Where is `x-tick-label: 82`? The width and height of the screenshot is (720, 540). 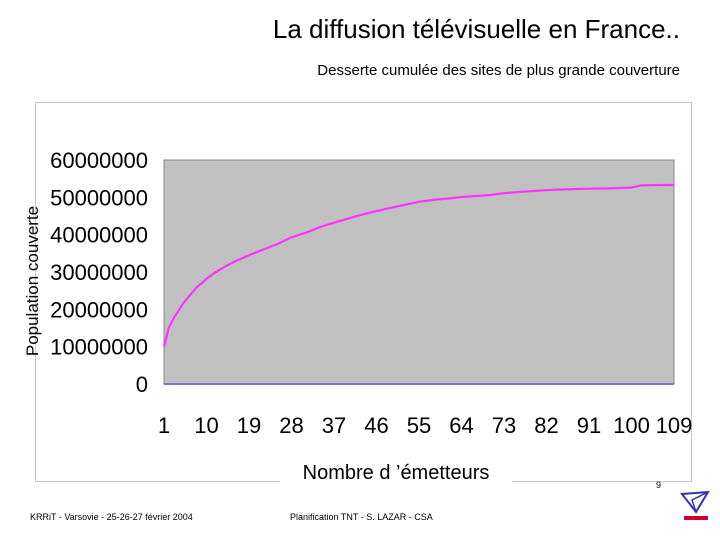 x-tick-label: 82 is located at coordinates (546, 425).